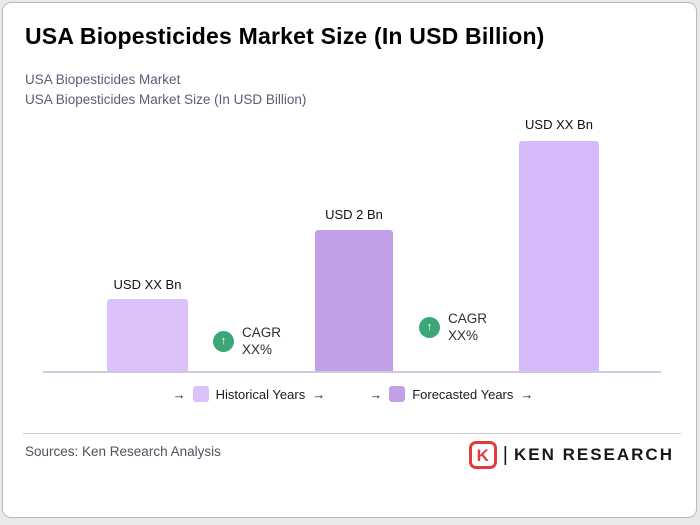  Describe the element at coordinates (352, 372) in the screenshot. I see `x-axis-line` at that location.